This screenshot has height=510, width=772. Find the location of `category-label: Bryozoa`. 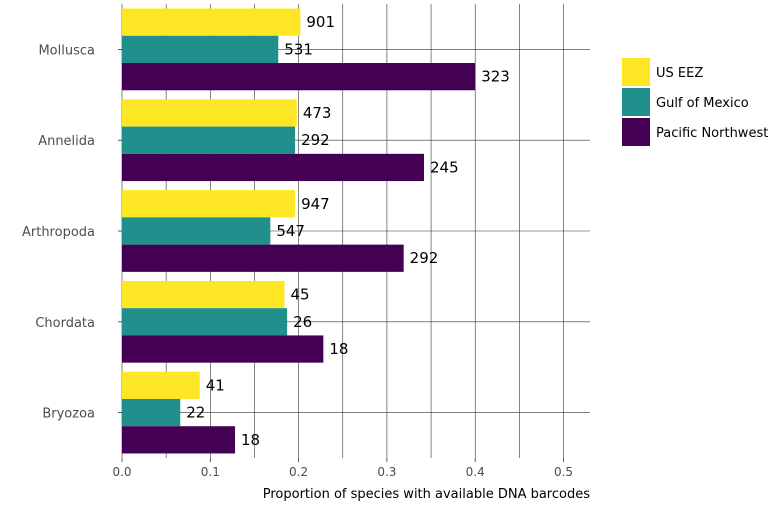

category-label: Bryozoa is located at coordinates (68, 414).